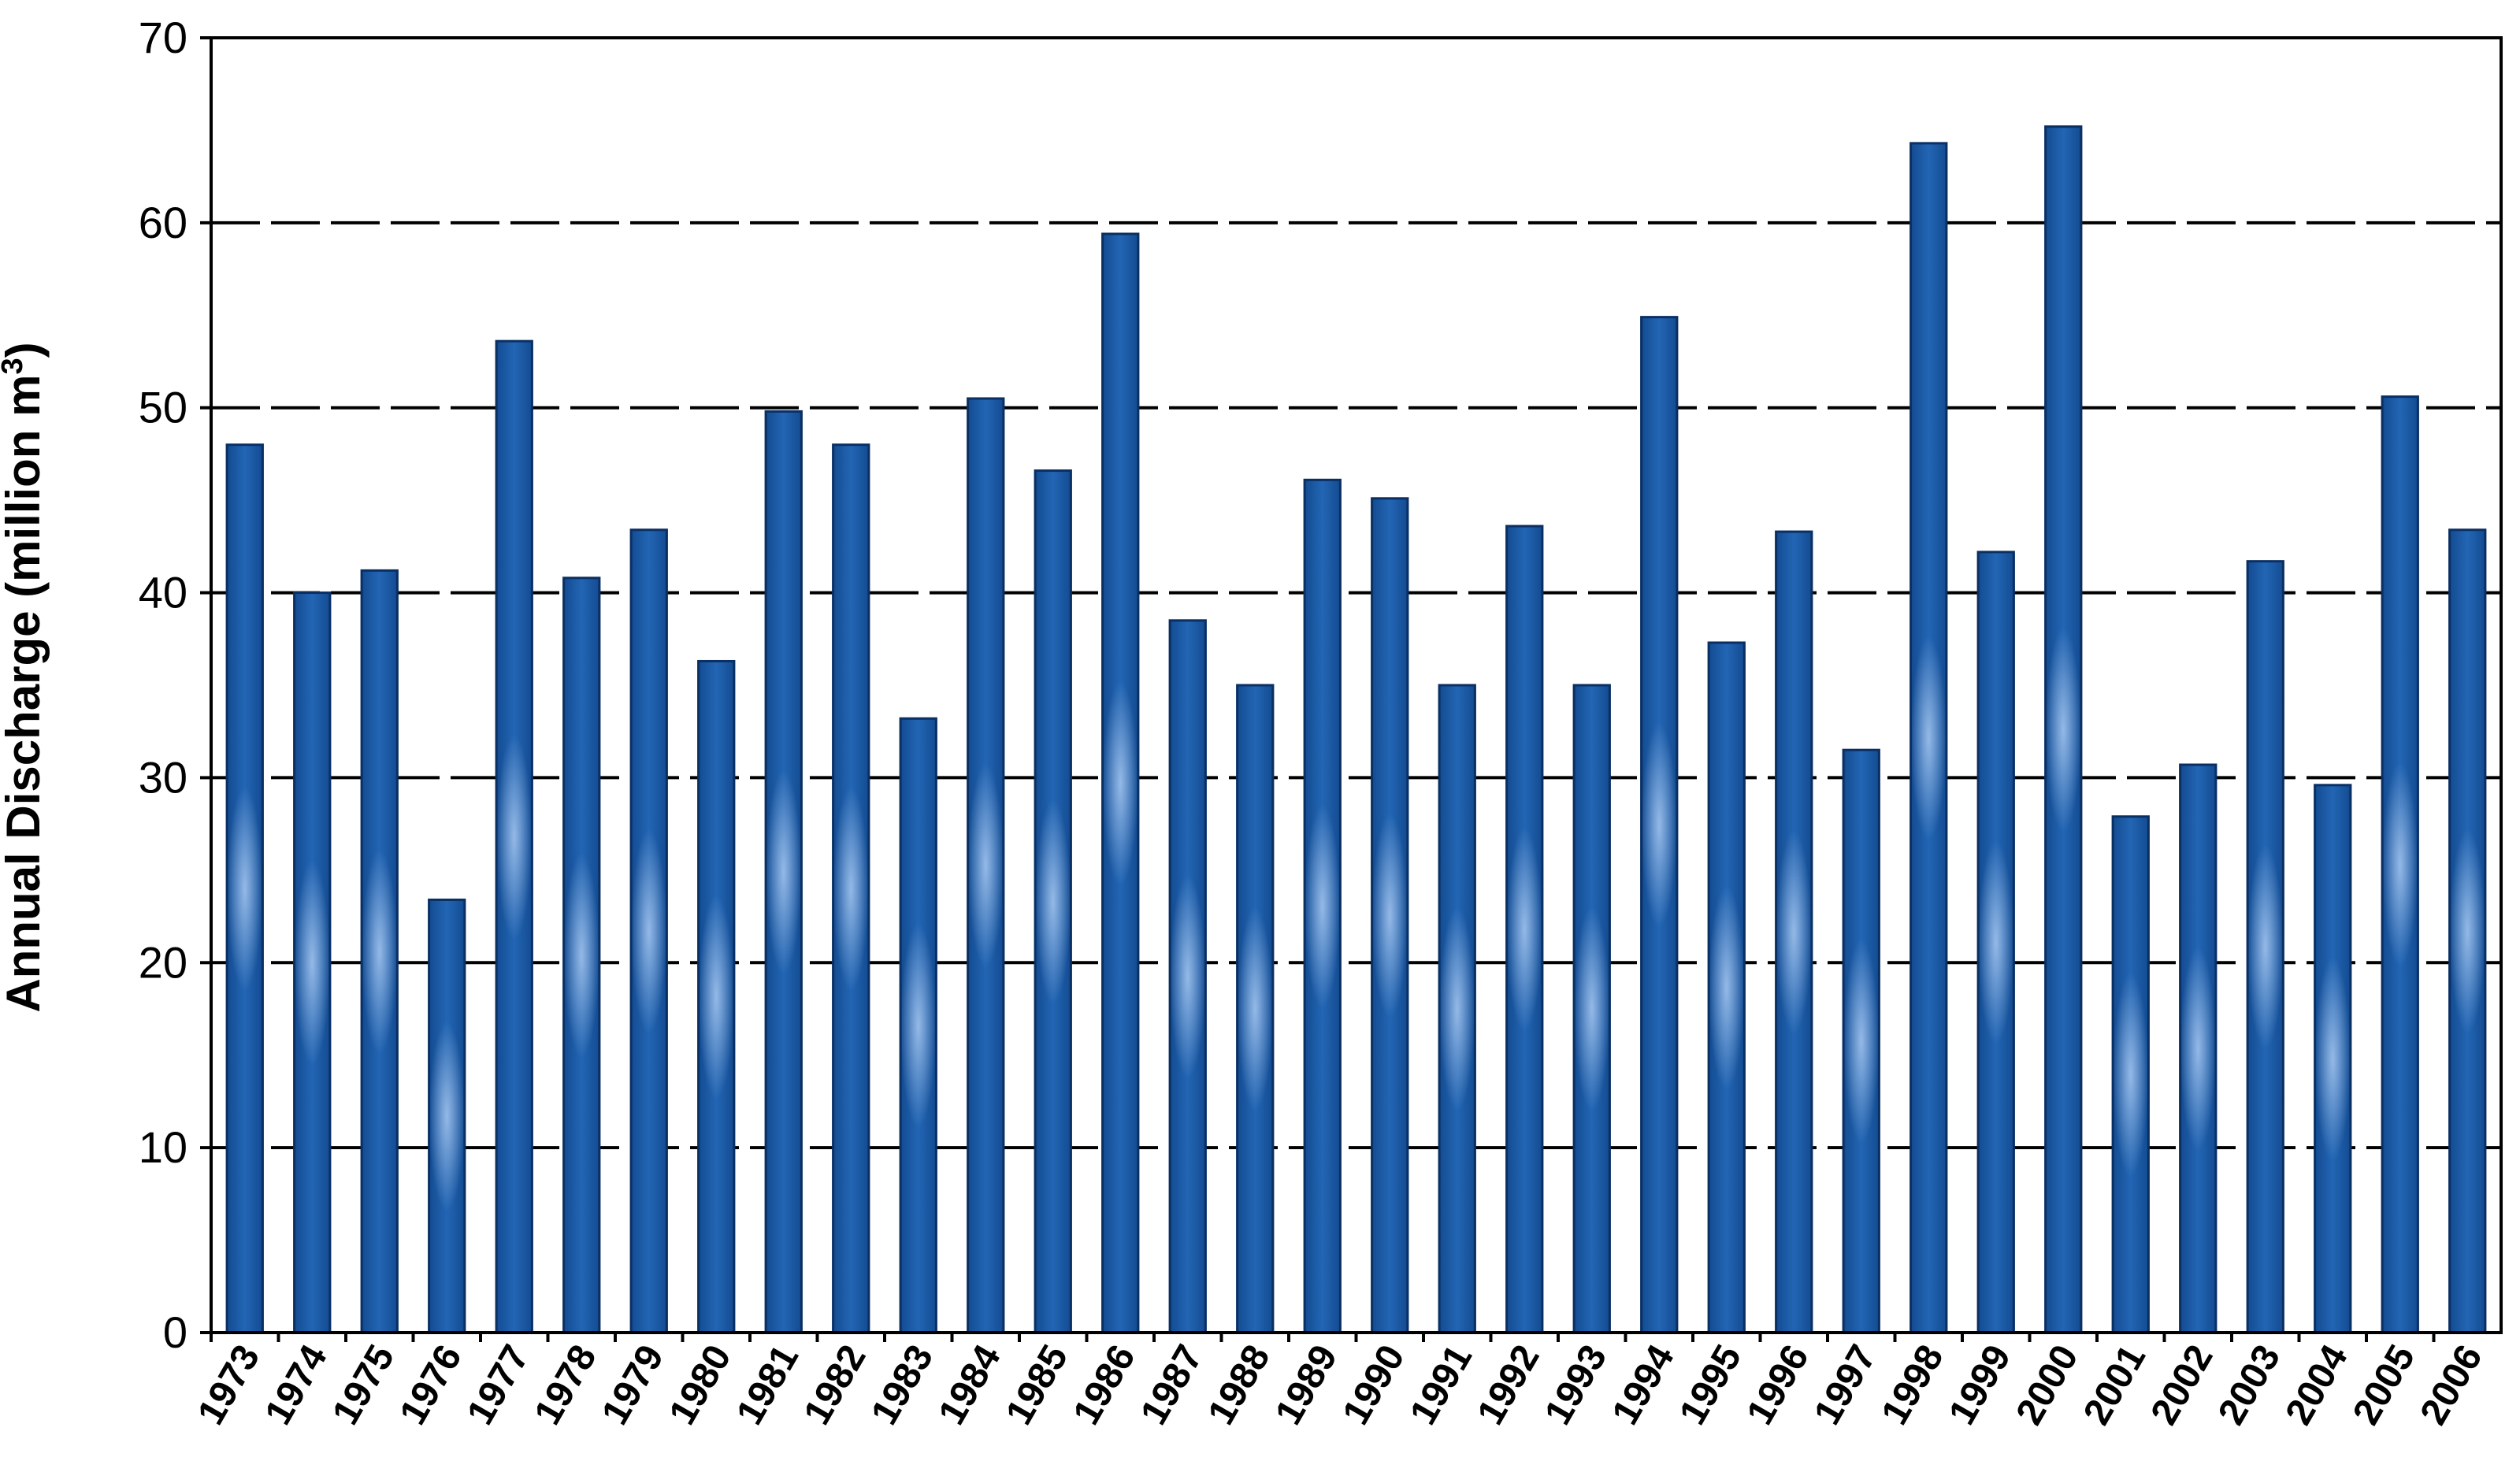  I want to click on bar-1974, so click(312, 962).